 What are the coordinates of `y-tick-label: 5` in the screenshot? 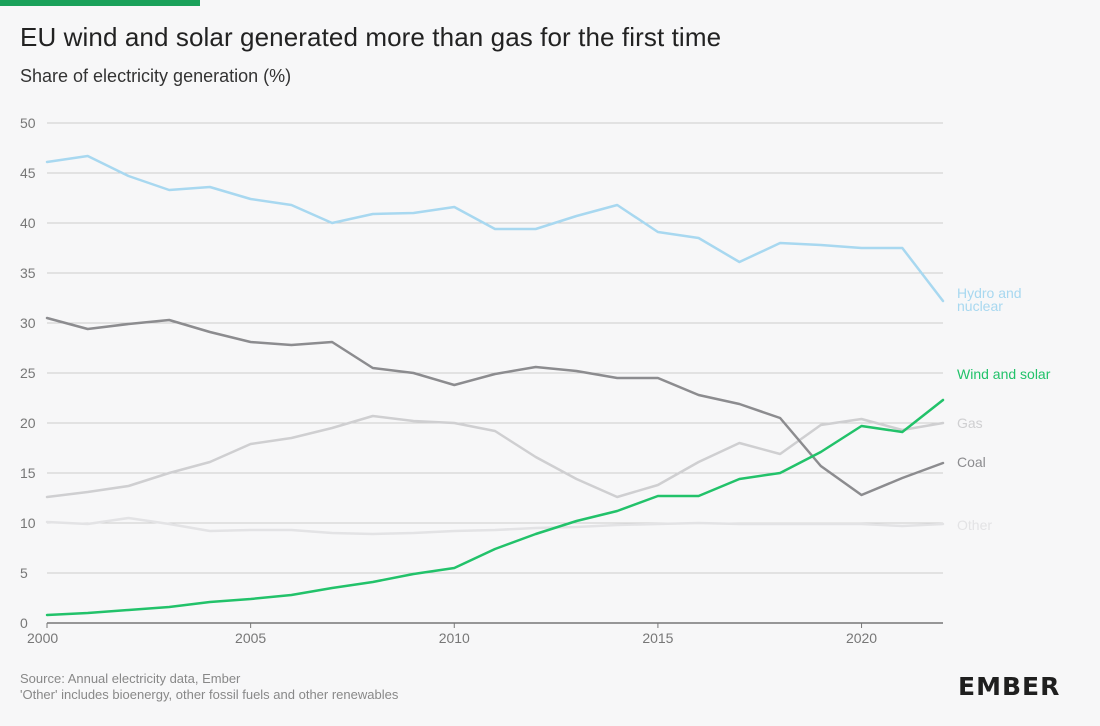 It's located at (24, 573).